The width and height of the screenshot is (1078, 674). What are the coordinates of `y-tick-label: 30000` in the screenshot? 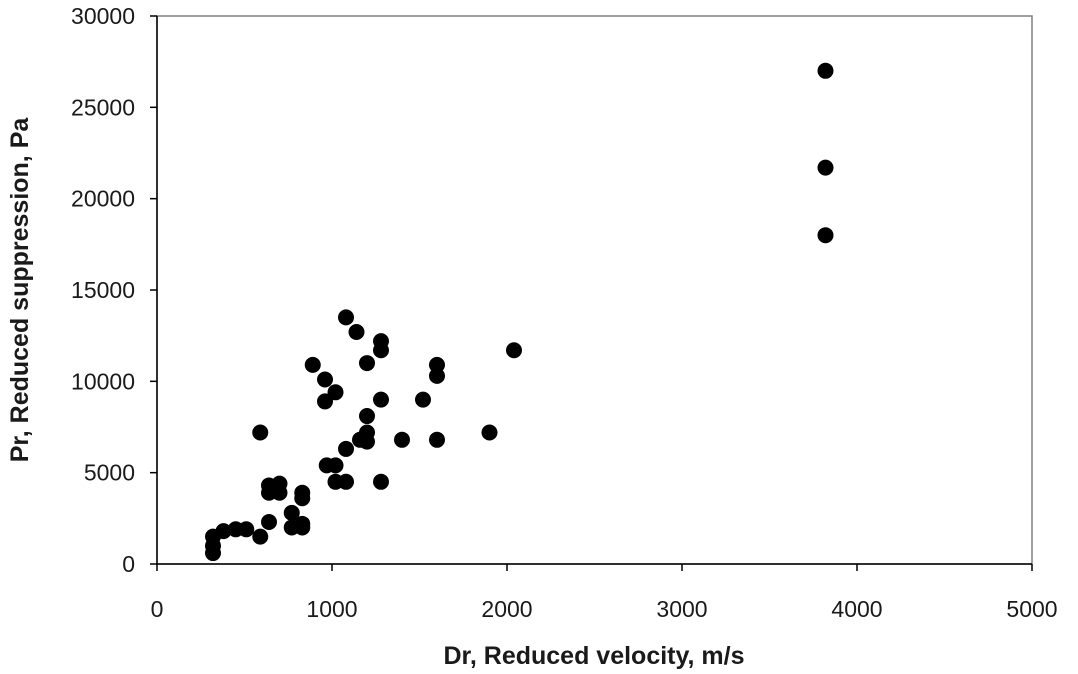 It's located at (103, 16).